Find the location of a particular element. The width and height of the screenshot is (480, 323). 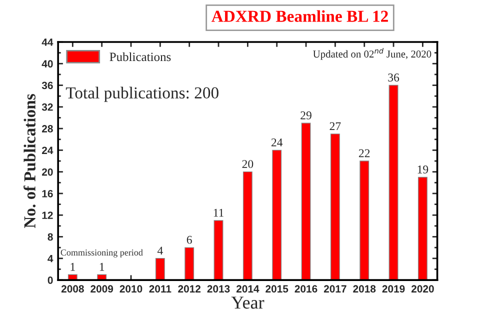

annotation: Commissioning period is located at coordinates (101, 253).